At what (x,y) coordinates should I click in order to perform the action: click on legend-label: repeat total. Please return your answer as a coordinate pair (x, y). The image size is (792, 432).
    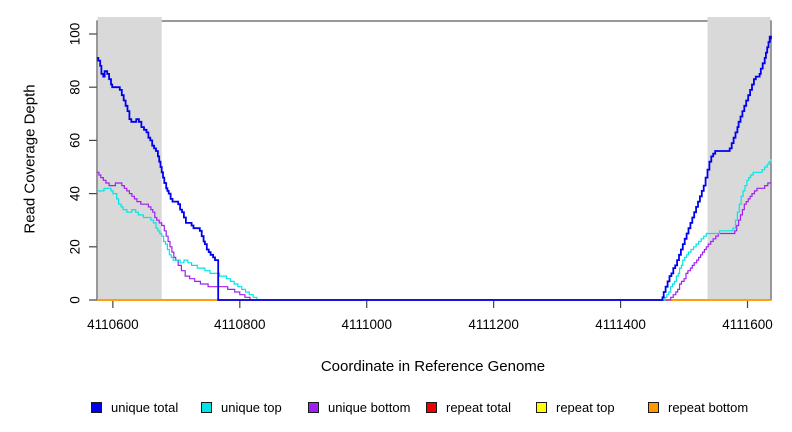
    Looking at the image, I should click on (479, 407).